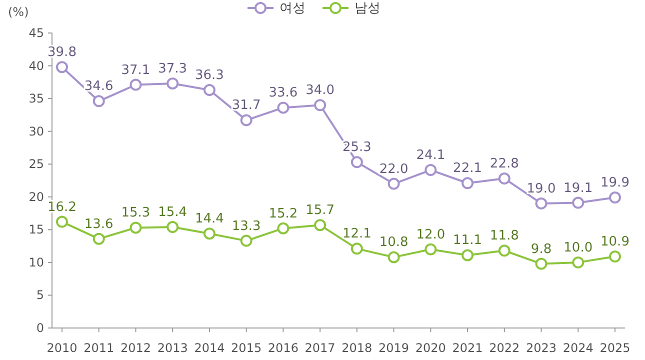 This screenshot has width=645, height=360. Describe the element at coordinates (578, 188) in the screenshot. I see `data-label: 19.1` at that location.